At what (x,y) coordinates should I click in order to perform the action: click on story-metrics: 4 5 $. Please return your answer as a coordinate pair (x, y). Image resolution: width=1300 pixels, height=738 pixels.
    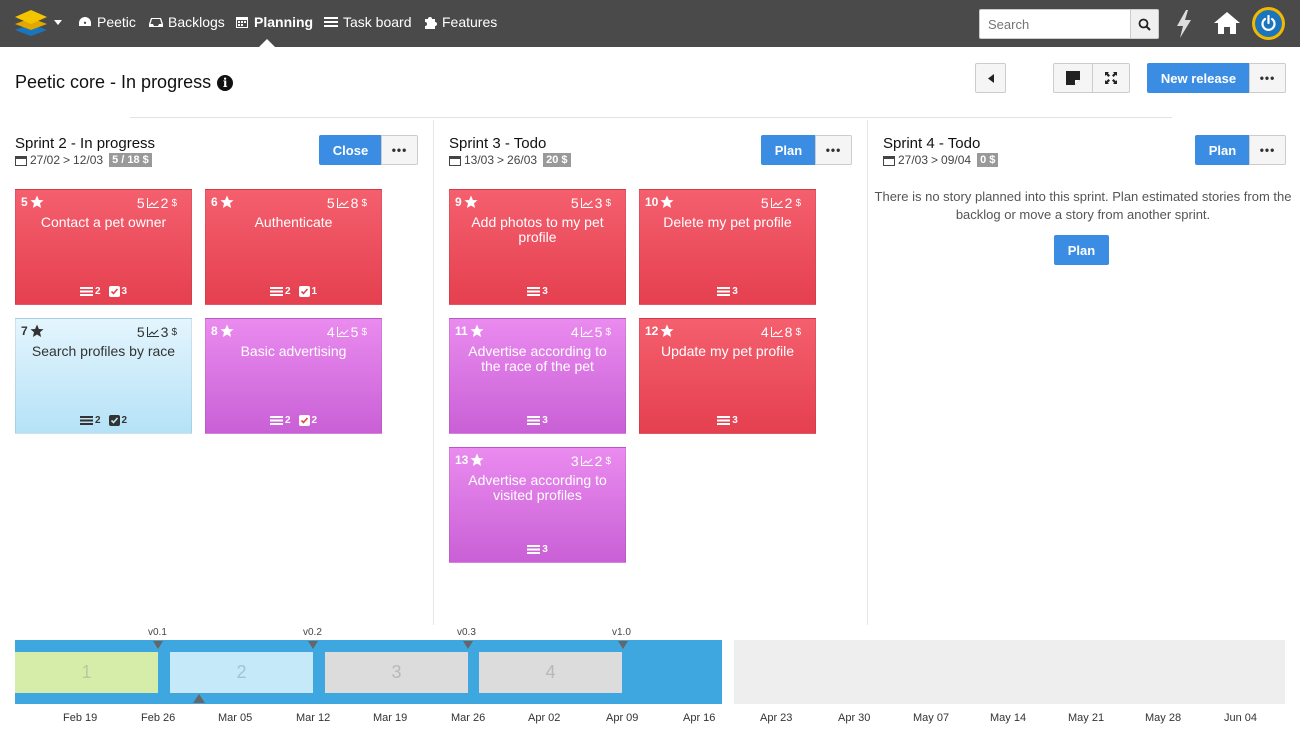
    Looking at the image, I should click on (347, 332).